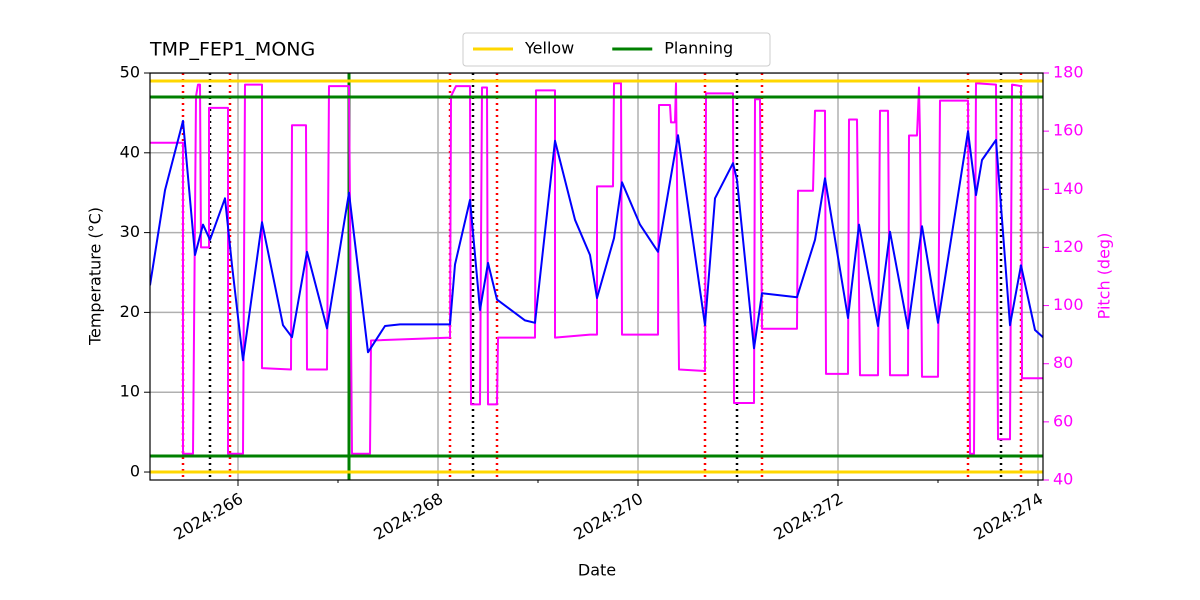 The width and height of the screenshot is (1200, 600). What do you see at coordinates (130, 151) in the screenshot?
I see `y-tick-label: 40` at bounding box center [130, 151].